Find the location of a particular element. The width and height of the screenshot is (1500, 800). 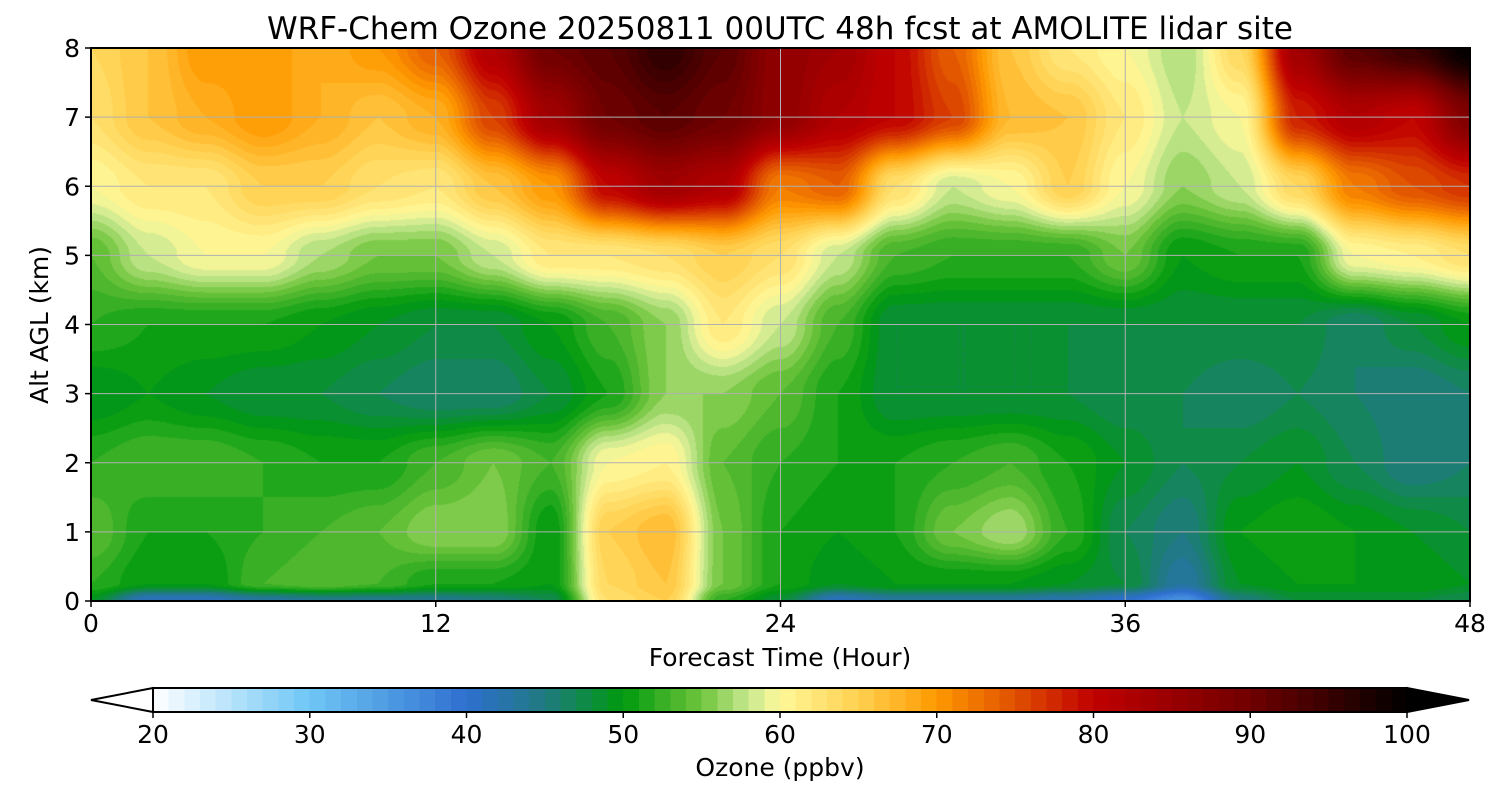

y-tick-label: 7 is located at coordinates (72, 117).